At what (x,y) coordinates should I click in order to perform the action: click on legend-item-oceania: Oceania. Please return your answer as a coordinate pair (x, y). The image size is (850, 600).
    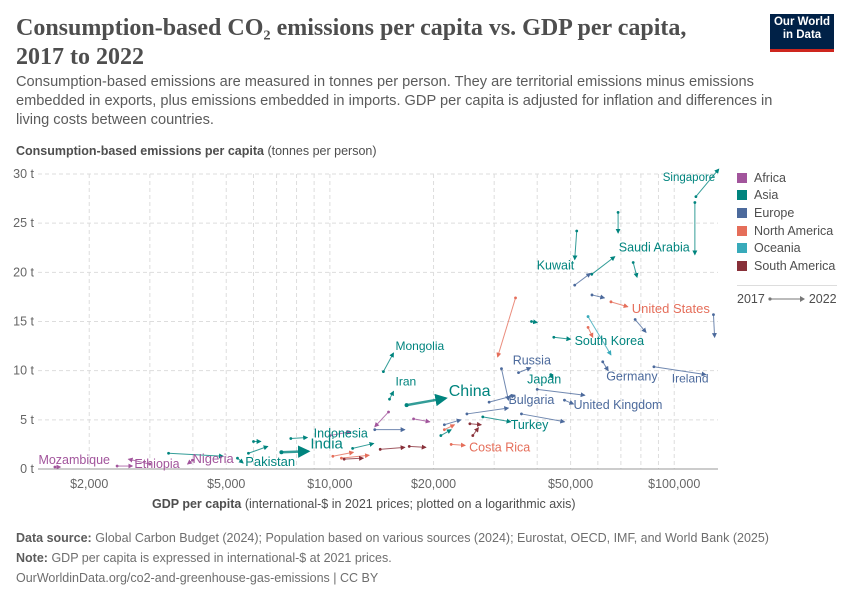
    Looking at the image, I should click on (787, 248).